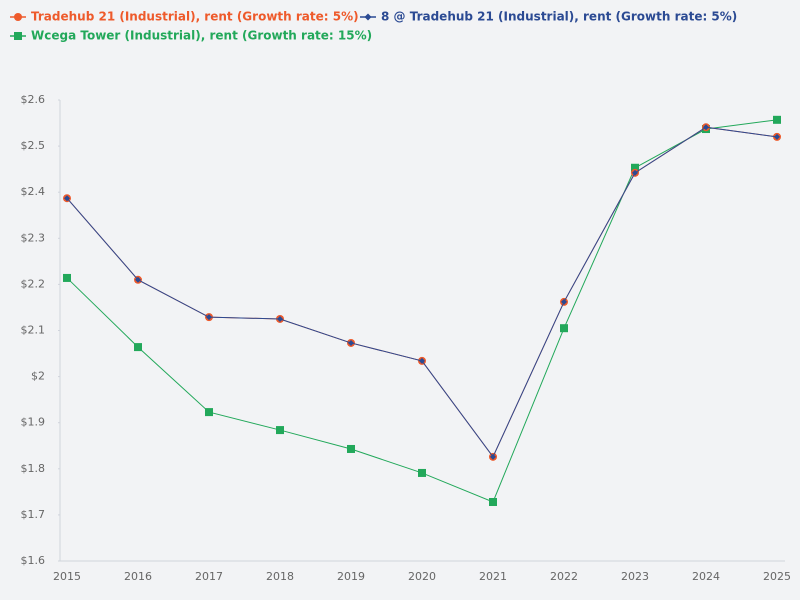 Image resolution: width=800 pixels, height=600 pixels. What do you see at coordinates (67, 576) in the screenshot?
I see `x-tick-label: 2015` at bounding box center [67, 576].